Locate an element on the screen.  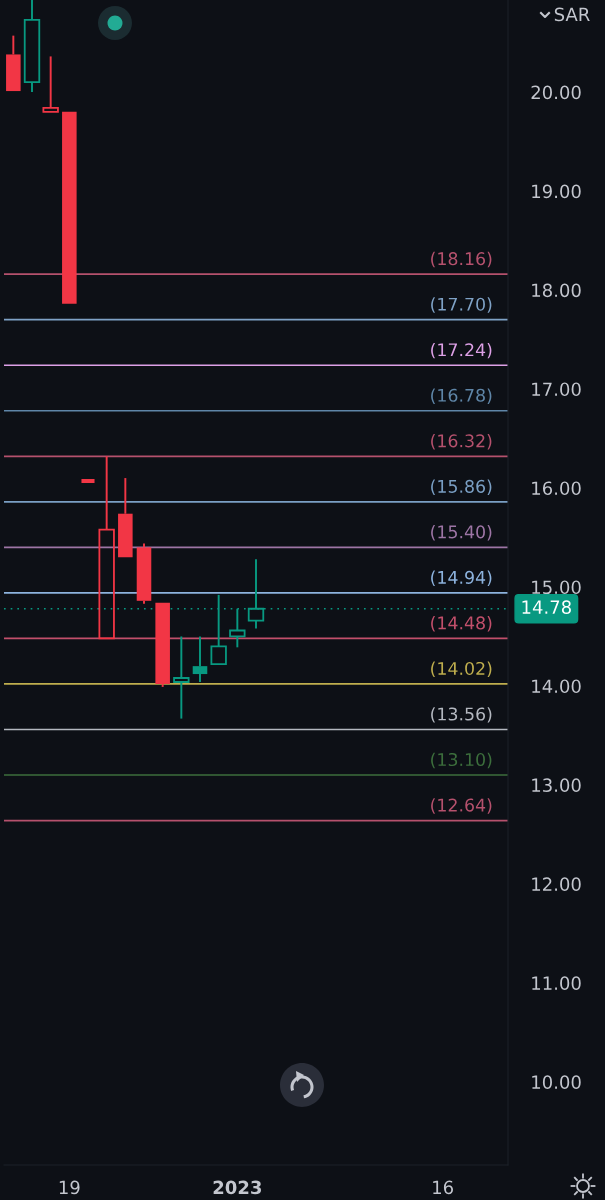
y-tick-label: 19.00 is located at coordinates (556, 191).